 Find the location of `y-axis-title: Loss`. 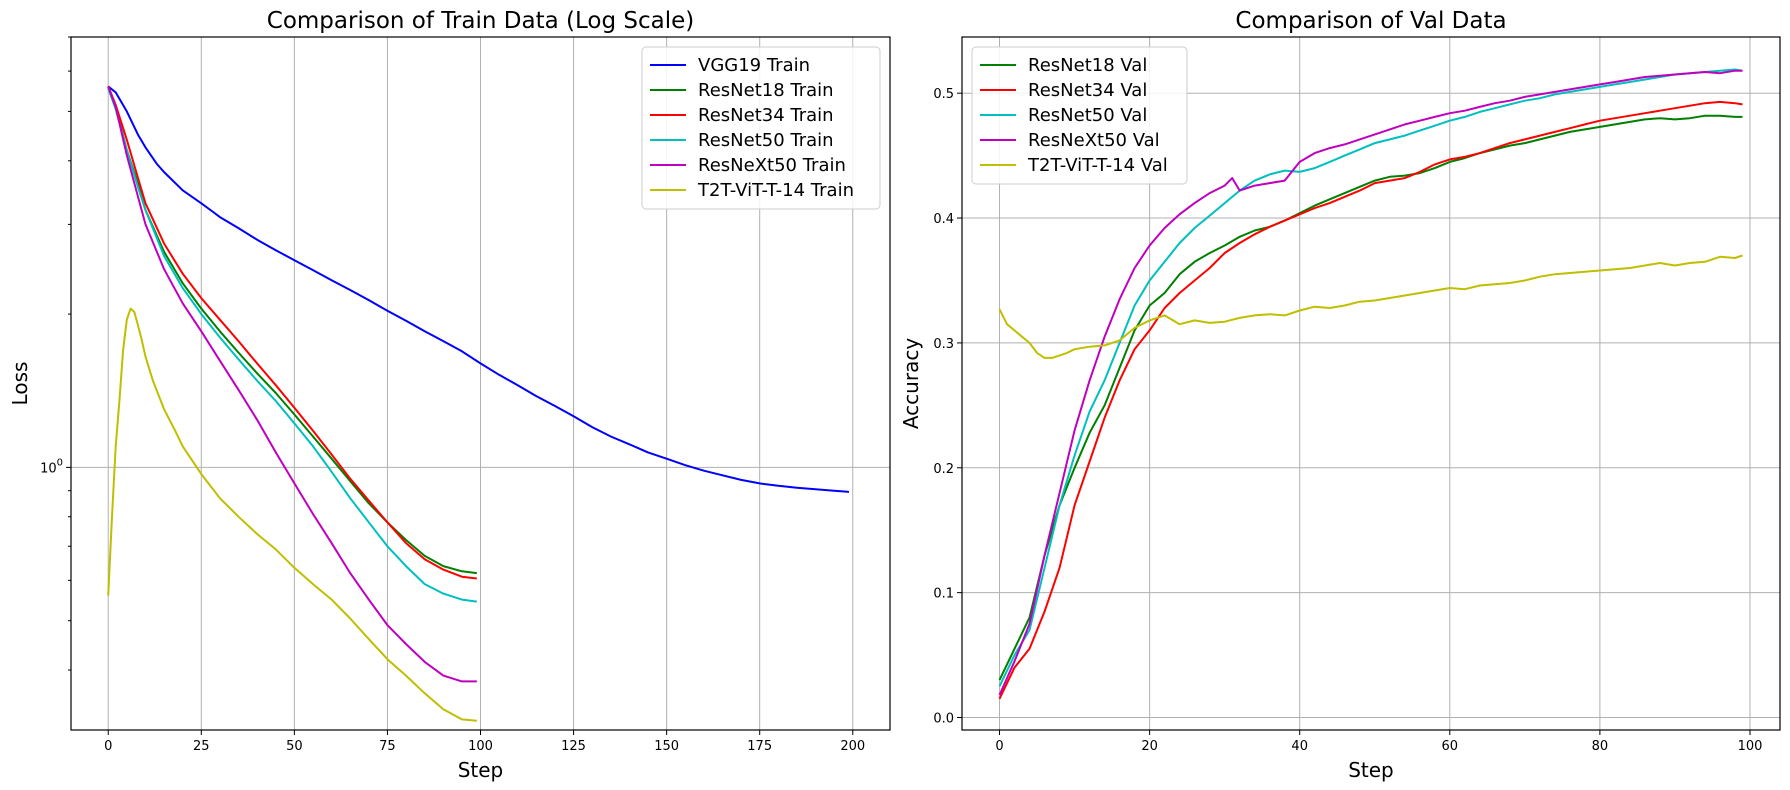

y-axis-title: Loss is located at coordinates (20, 384).